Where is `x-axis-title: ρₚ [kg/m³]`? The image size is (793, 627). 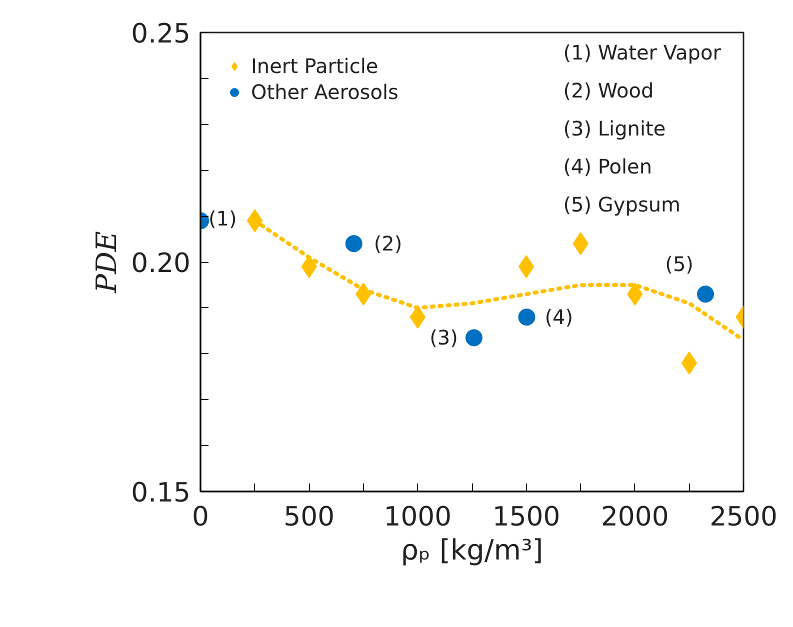 x-axis-title: ρₚ [kg/m³] is located at coordinates (472, 550).